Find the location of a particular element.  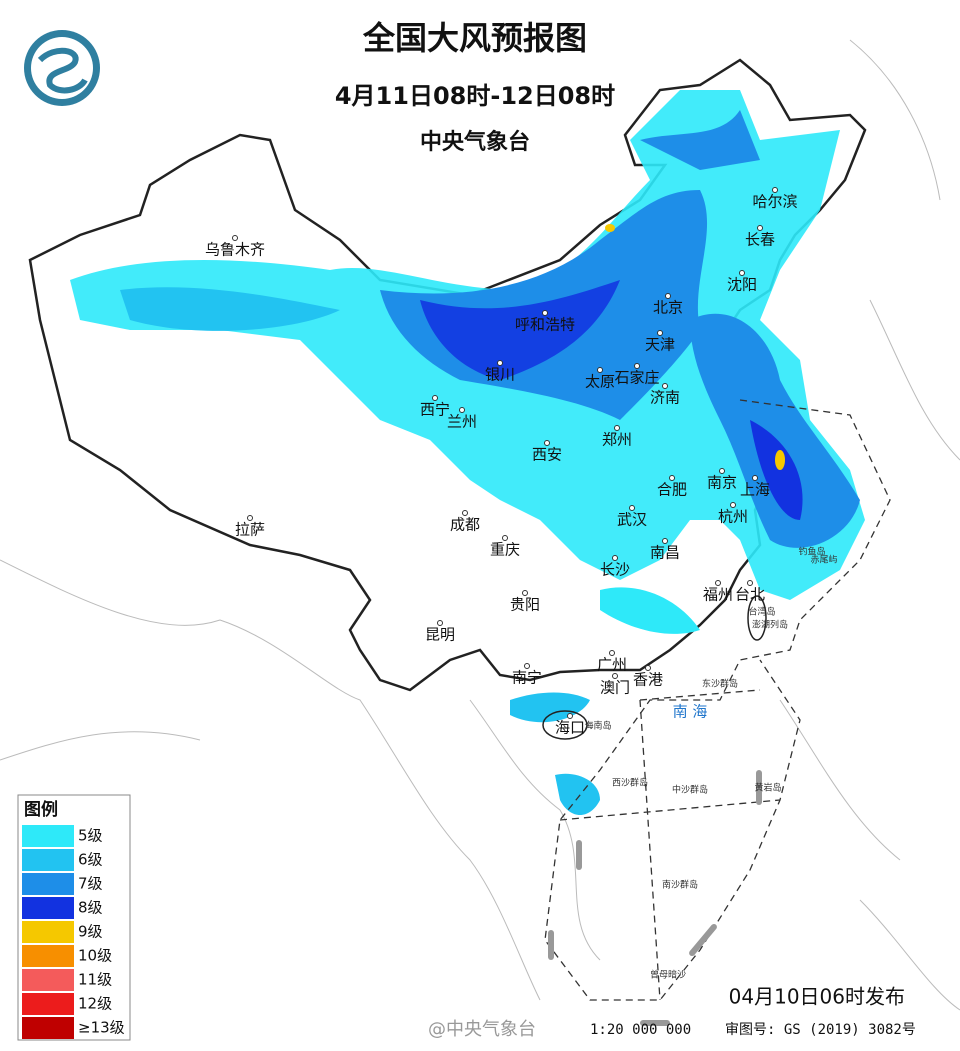

place-label: 西沙群岛 is located at coordinates (630, 783).